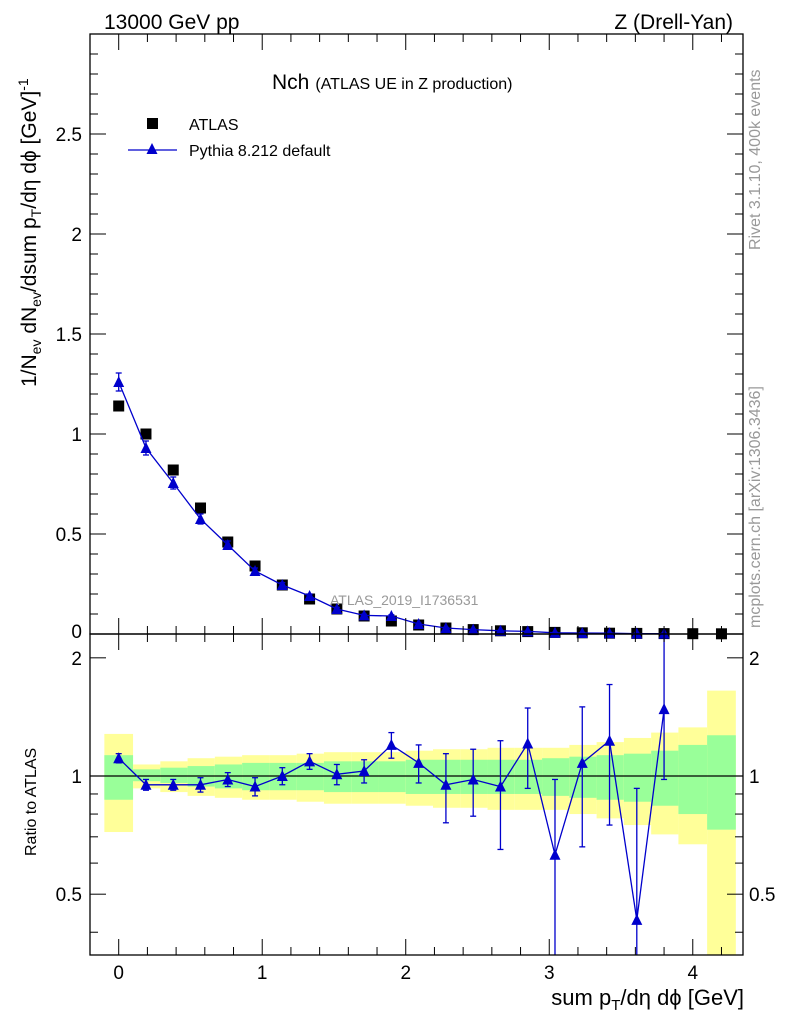 Image resolution: width=786 pixels, height=1024 pixels. Describe the element at coordinates (152, 123) in the screenshot. I see `legend-data-marker` at that location.